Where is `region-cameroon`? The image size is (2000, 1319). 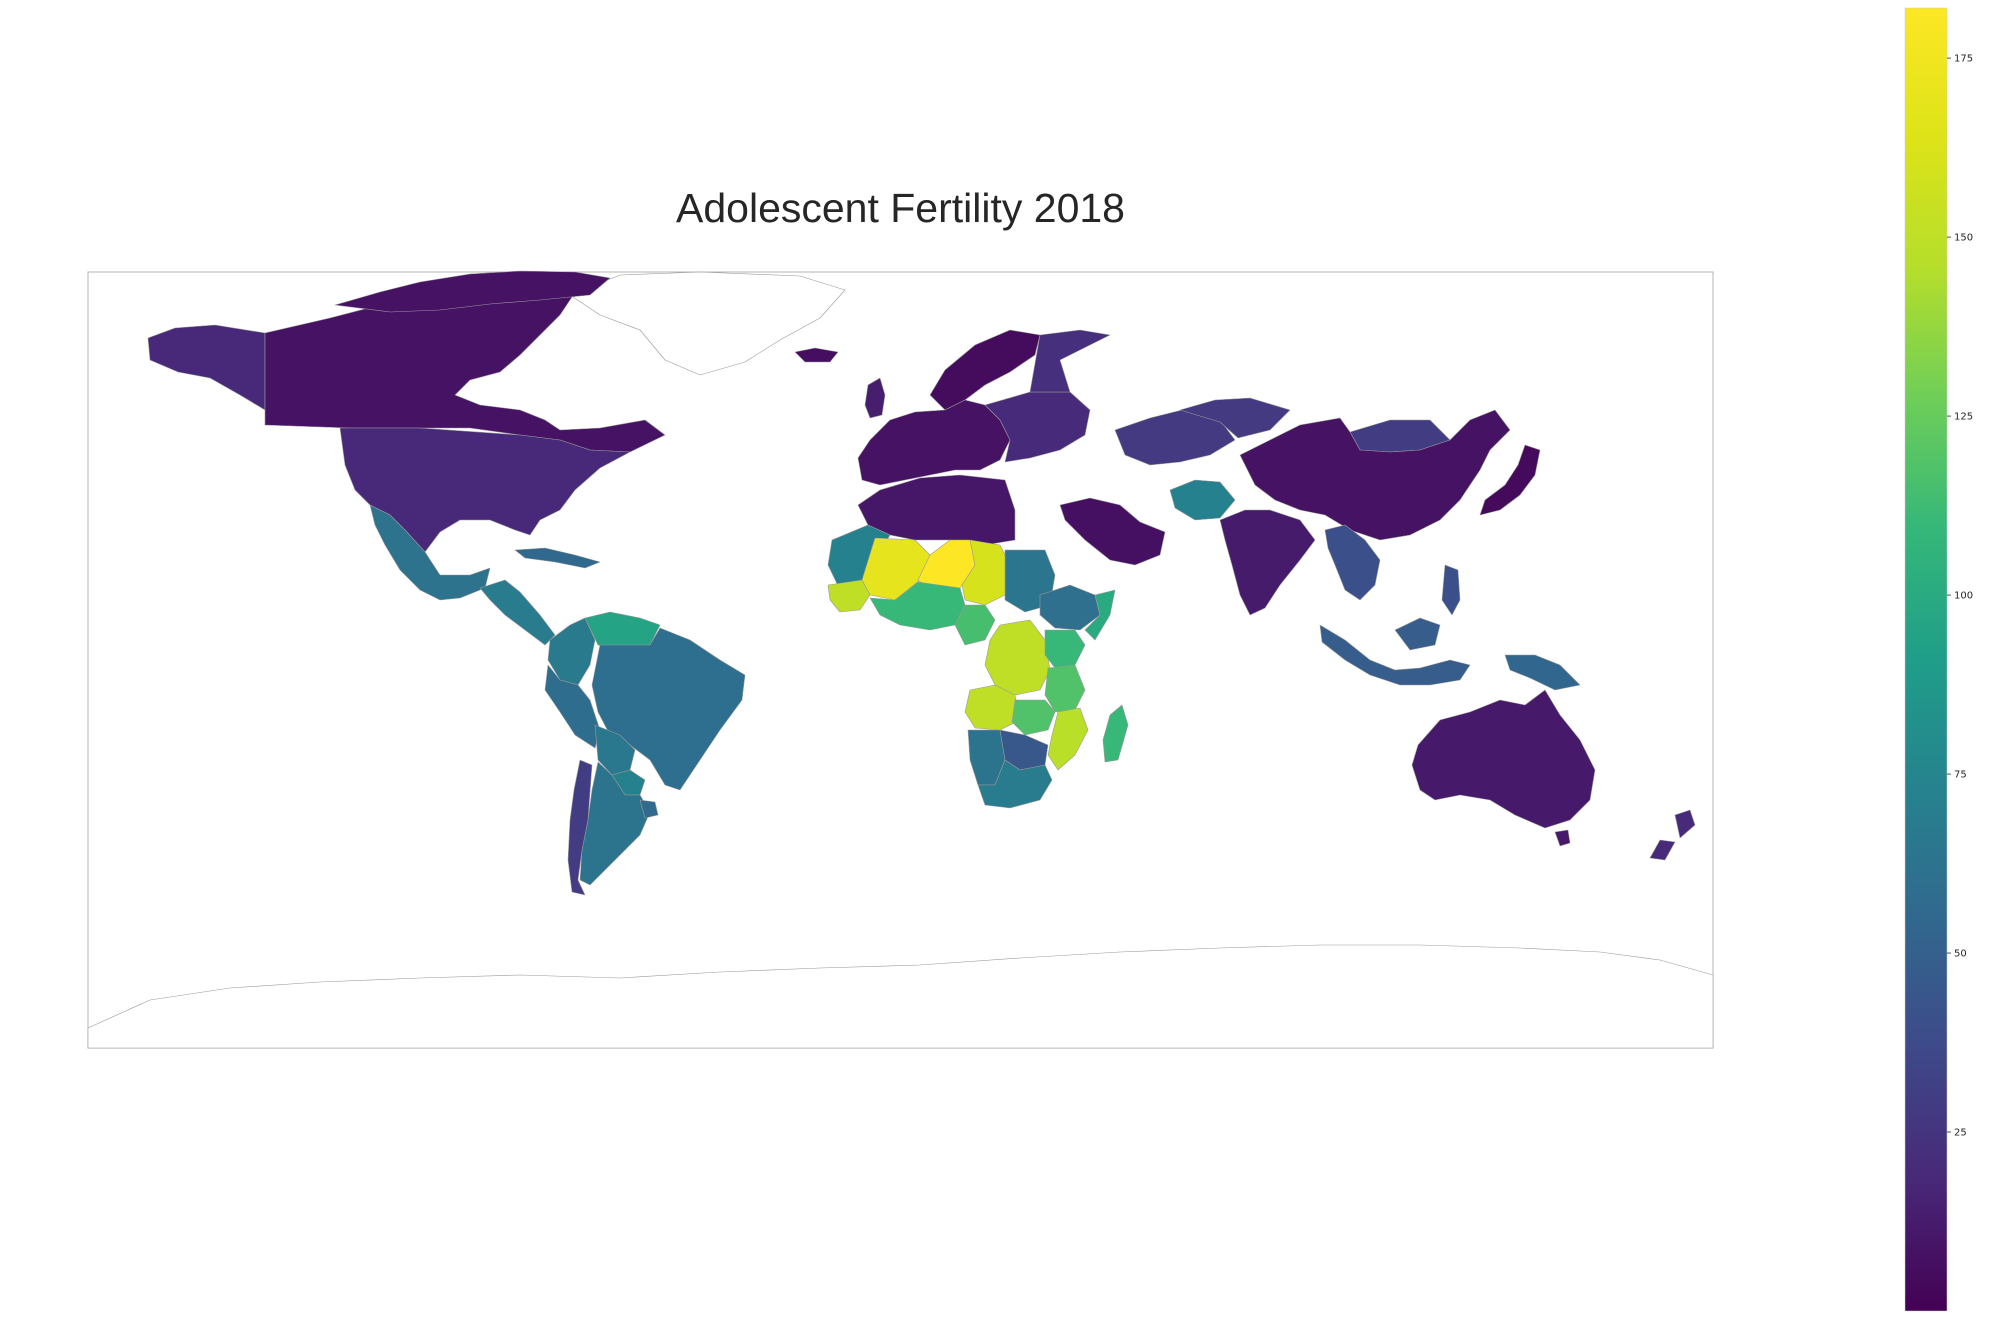
region-cameroon is located at coordinates (975, 625).